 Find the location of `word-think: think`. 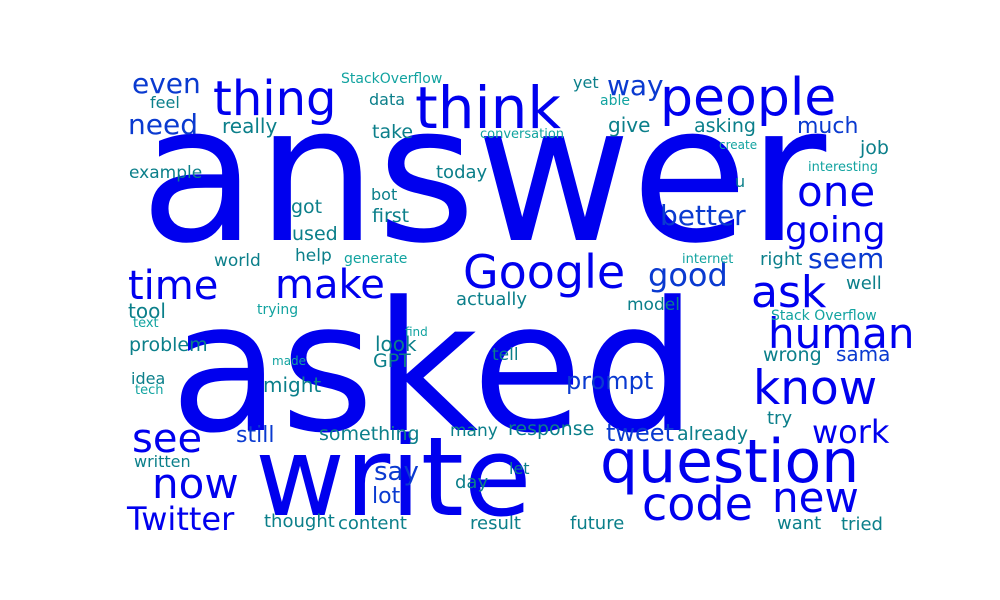

word-think: think is located at coordinates (488, 108).